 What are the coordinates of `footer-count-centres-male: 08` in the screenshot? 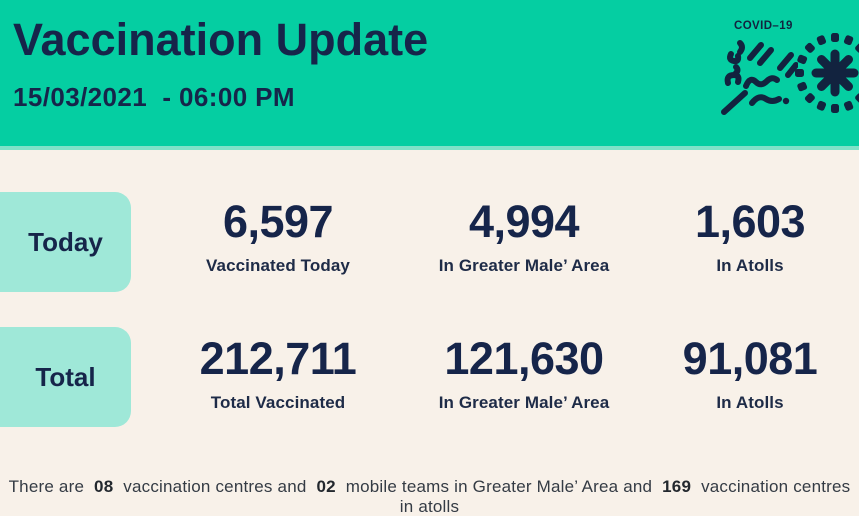 It's located at (104, 486).